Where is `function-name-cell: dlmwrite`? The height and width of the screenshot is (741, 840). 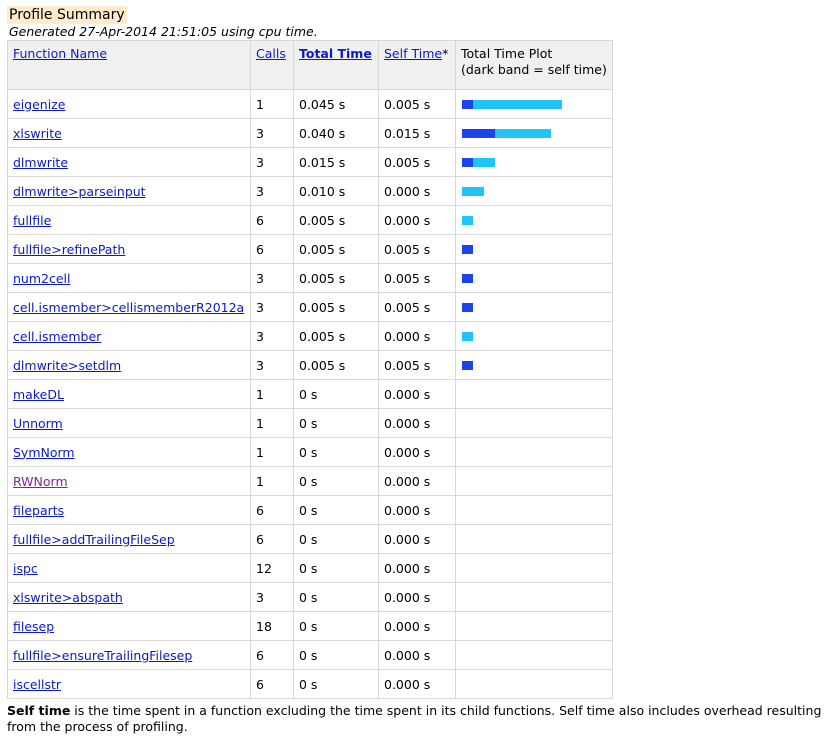 function-name-cell: dlmwrite is located at coordinates (129, 162).